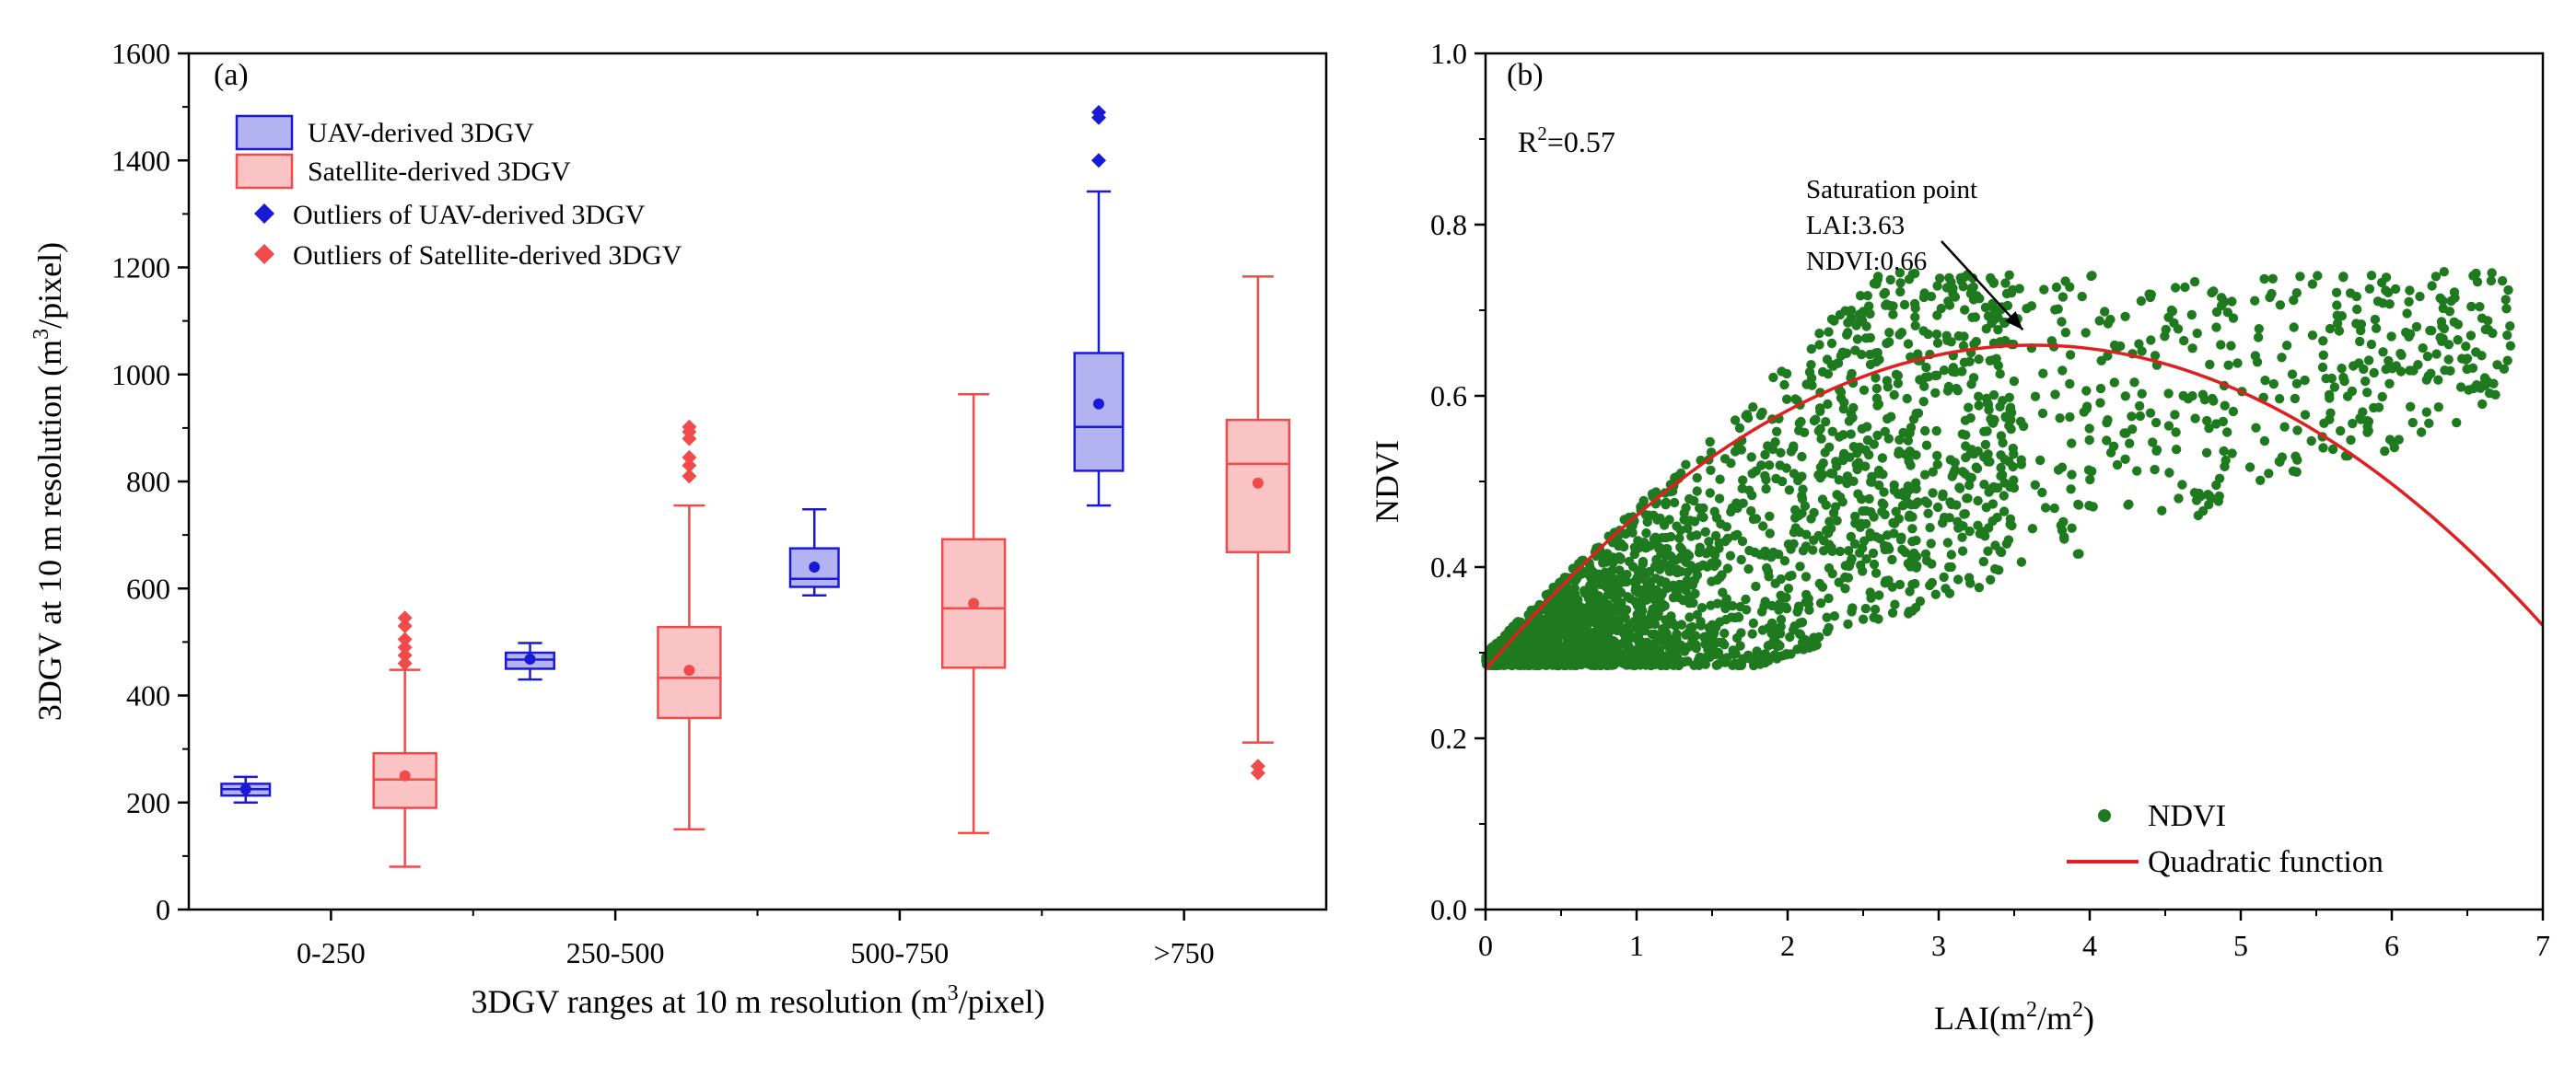  I want to click on outlier-diamond, so click(405, 618).